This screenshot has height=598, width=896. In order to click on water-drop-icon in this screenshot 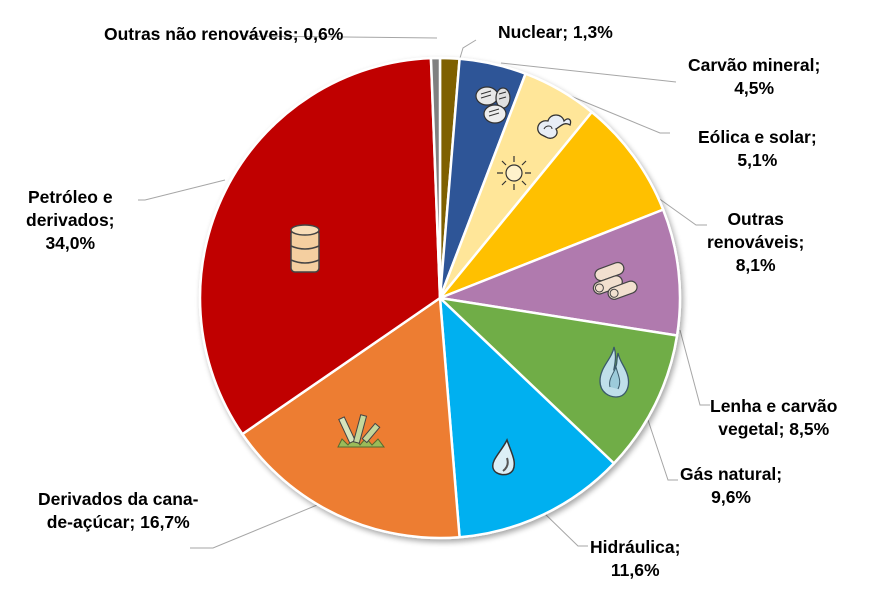, I will do `click(504, 457)`.